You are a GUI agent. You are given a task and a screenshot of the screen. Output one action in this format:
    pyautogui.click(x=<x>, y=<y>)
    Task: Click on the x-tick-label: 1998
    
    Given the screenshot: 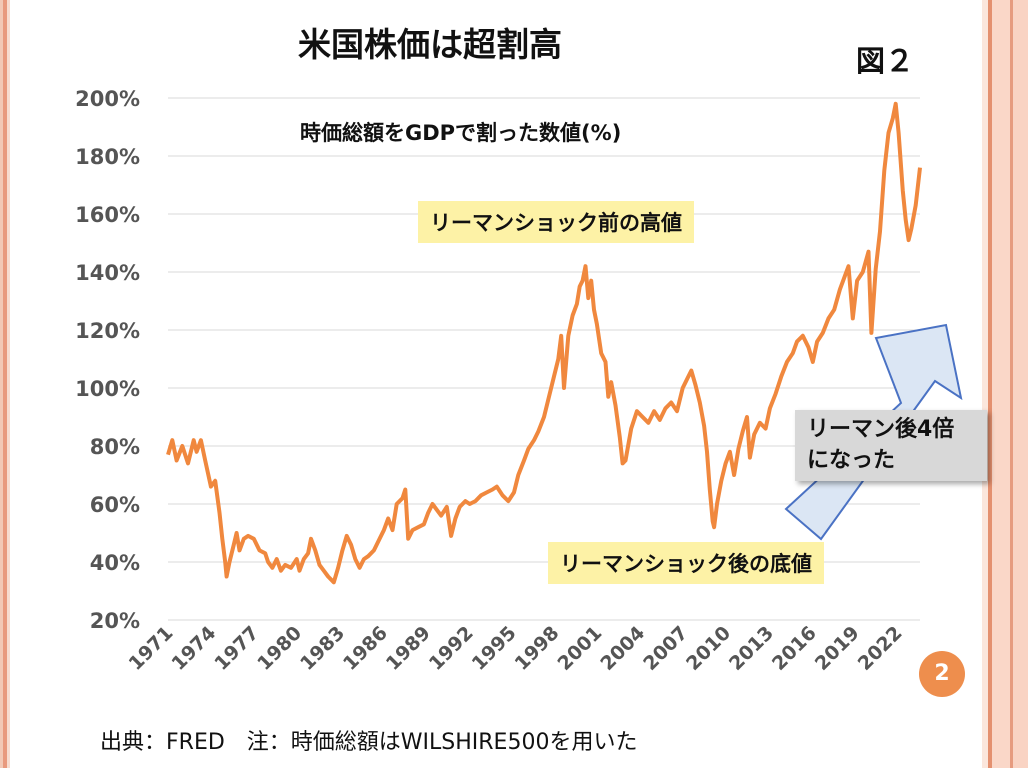 What is the action you would take?
    pyautogui.click(x=537, y=648)
    